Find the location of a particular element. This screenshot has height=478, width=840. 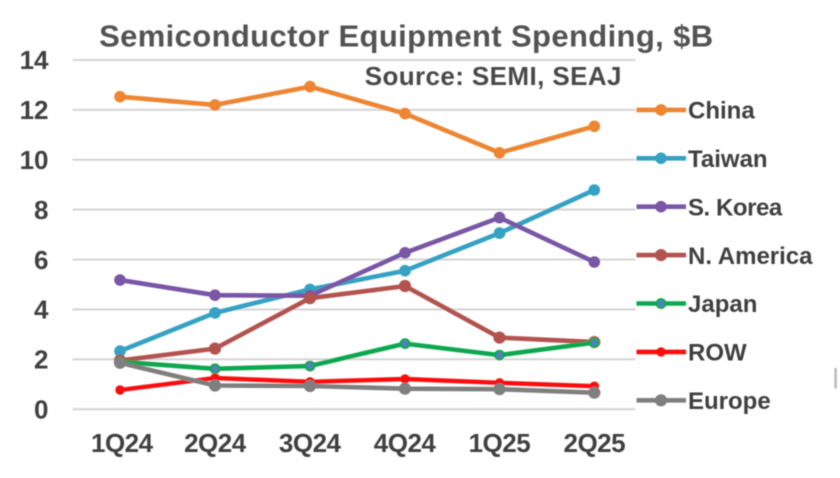

svg-text: 3Q24 is located at coordinates (310, 443).